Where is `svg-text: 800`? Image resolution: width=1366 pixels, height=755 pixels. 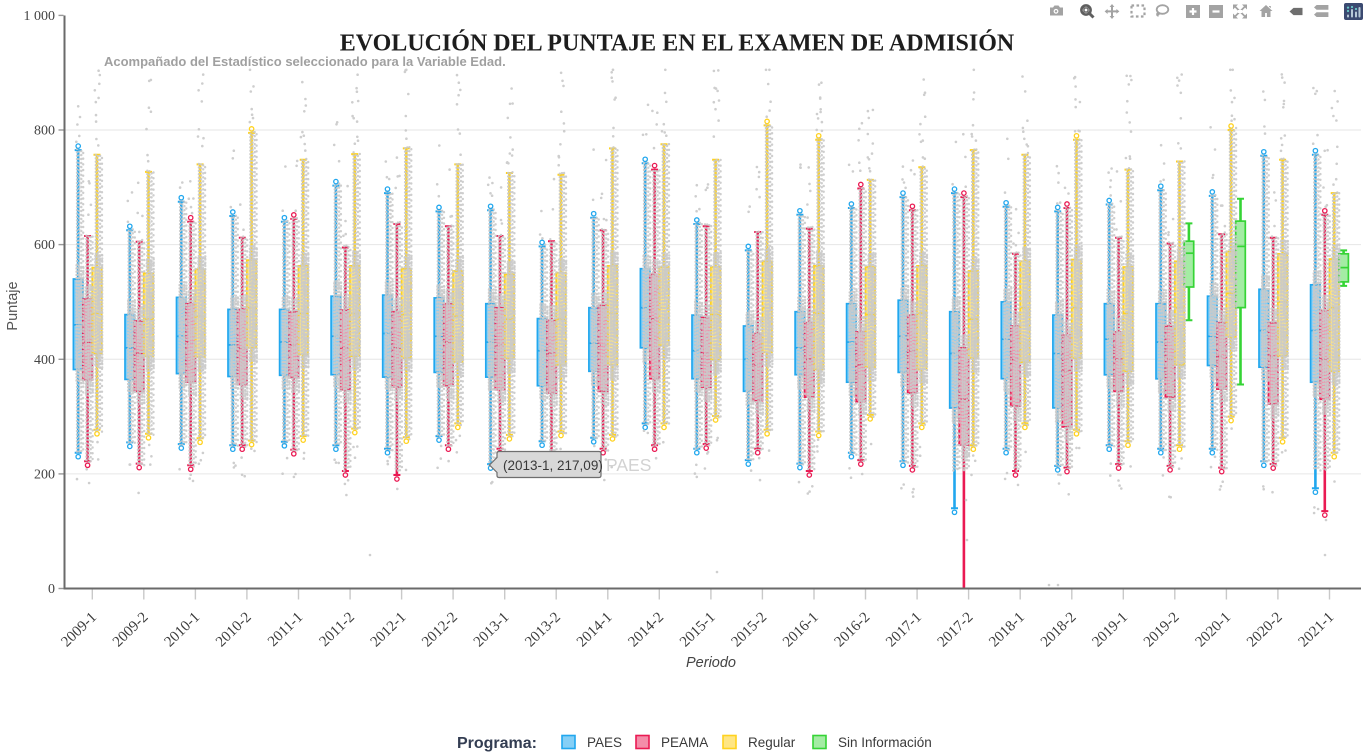
svg-text: 800 is located at coordinates (44, 131).